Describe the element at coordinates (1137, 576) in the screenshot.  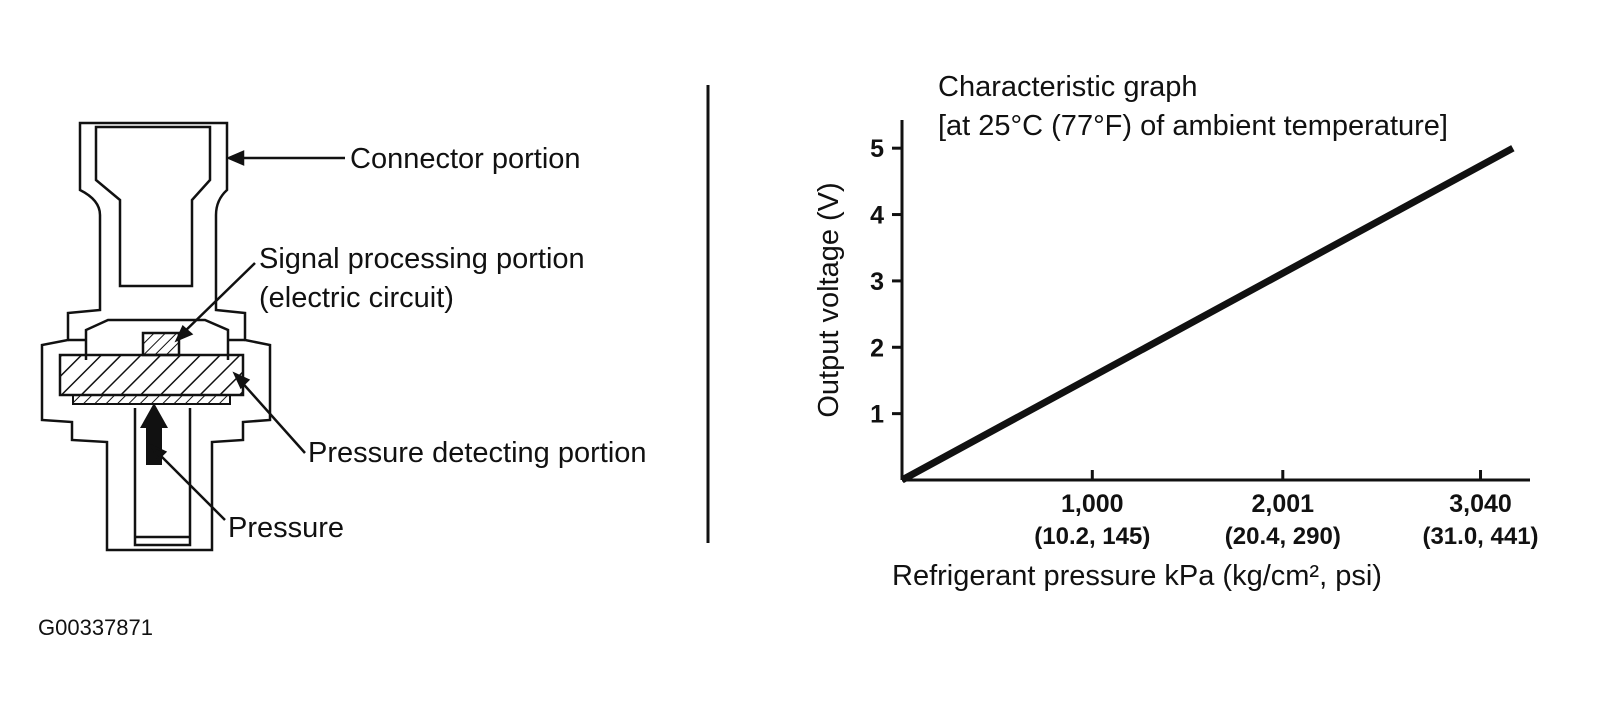
I see `x-axis-label: Refrigerant pressure kPa (kg/cm², psi)` at that location.